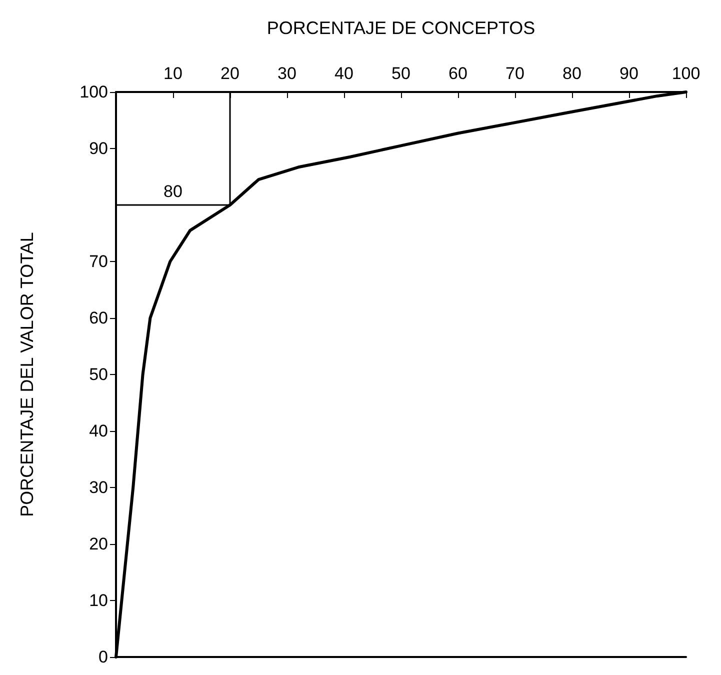 This screenshot has height=675, width=721. What do you see at coordinates (401, 28) in the screenshot?
I see `x-axis-title: PORCENTAJE DE CONCEPTOS` at bounding box center [401, 28].